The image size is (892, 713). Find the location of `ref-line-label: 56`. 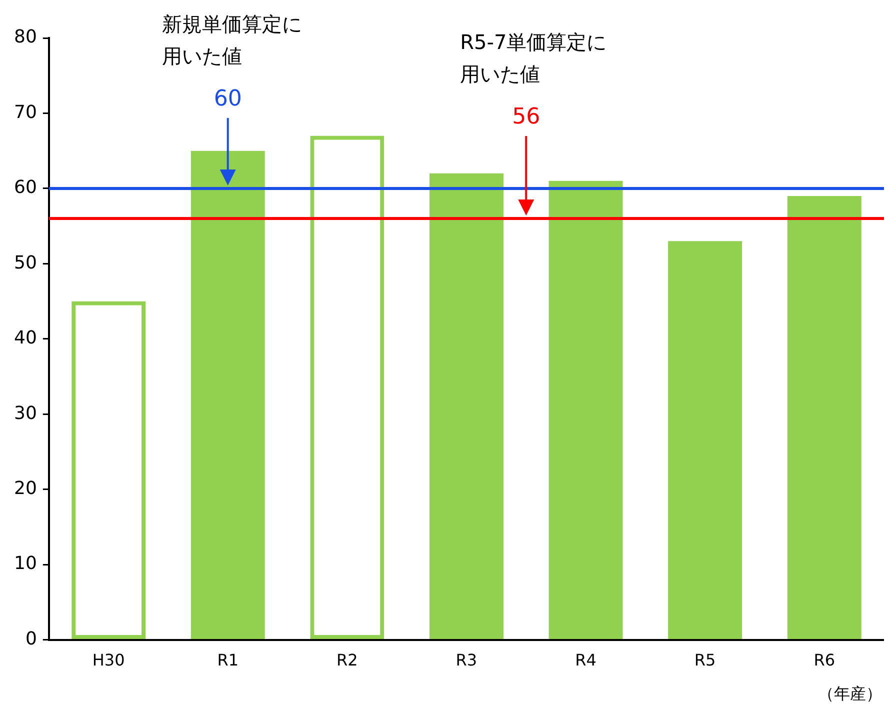

ref-line-label: 56 is located at coordinates (526, 117).